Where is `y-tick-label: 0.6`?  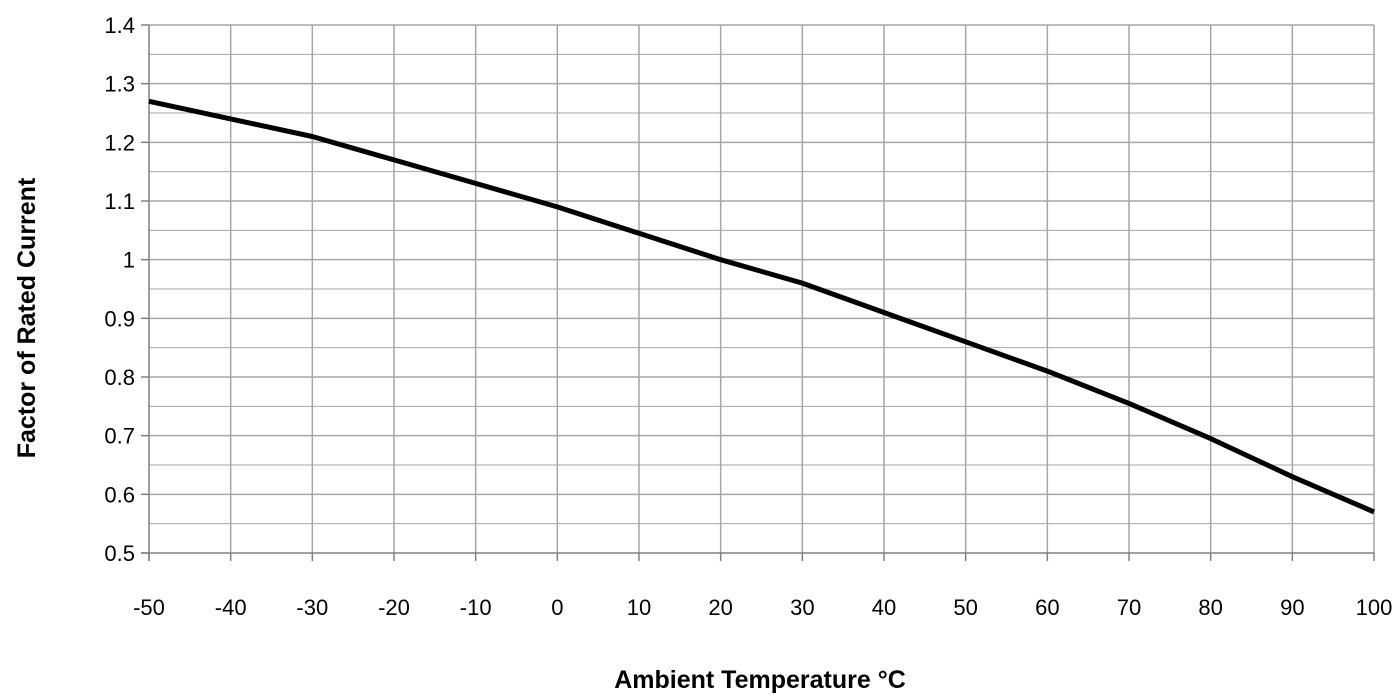
y-tick-label: 0.6 is located at coordinates (119, 494).